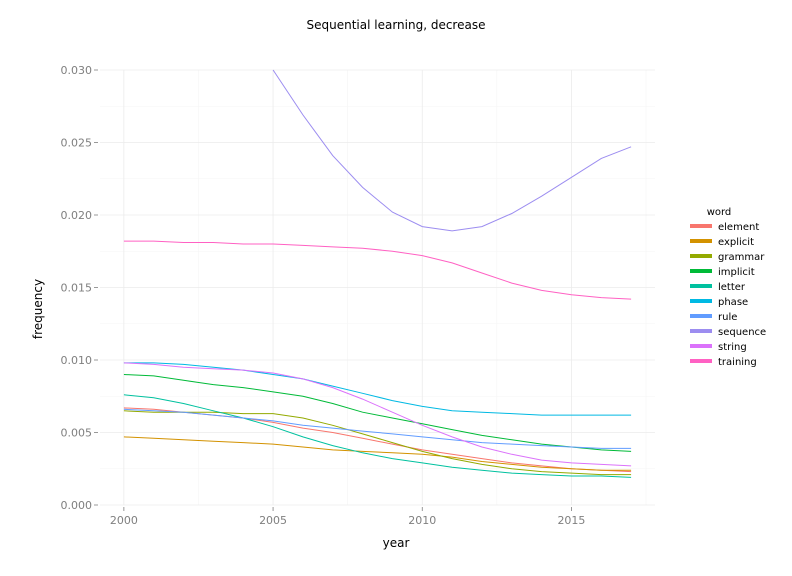 The height and width of the screenshot is (576, 792). What do you see at coordinates (701, 316) in the screenshot?
I see `legend-key-rule` at bounding box center [701, 316].